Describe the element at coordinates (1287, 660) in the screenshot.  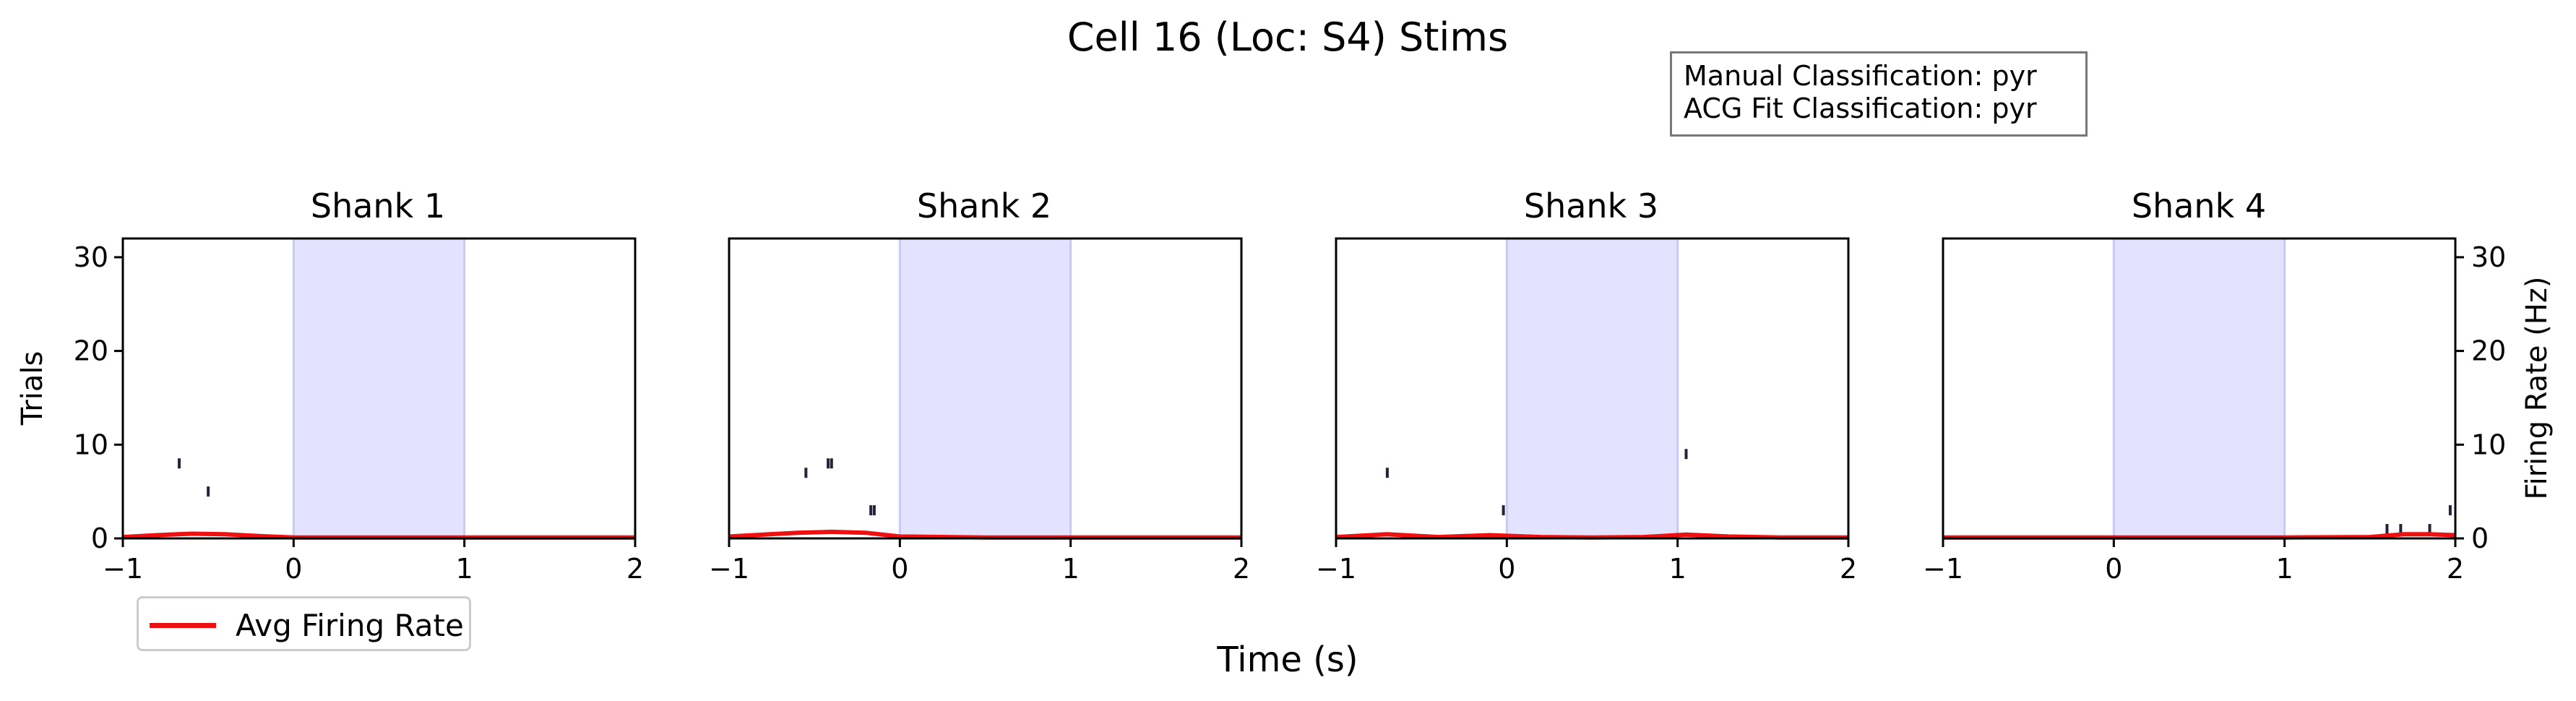
I see `x-axis-label: Time (s)` at that location.